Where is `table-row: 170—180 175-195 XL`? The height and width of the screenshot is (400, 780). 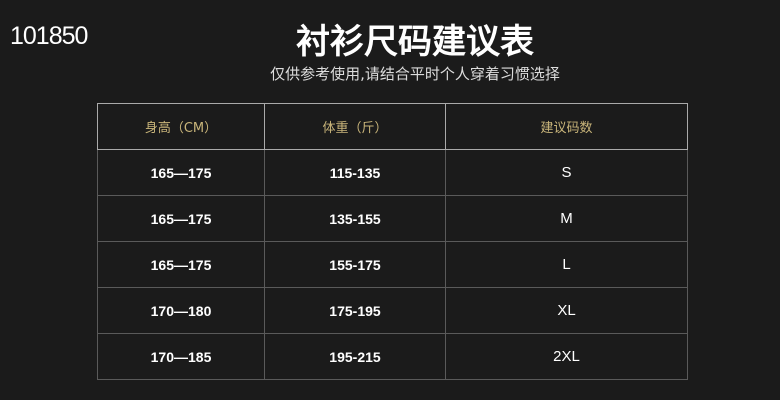
table-row: 170—180 175-195 XL is located at coordinates (392, 310).